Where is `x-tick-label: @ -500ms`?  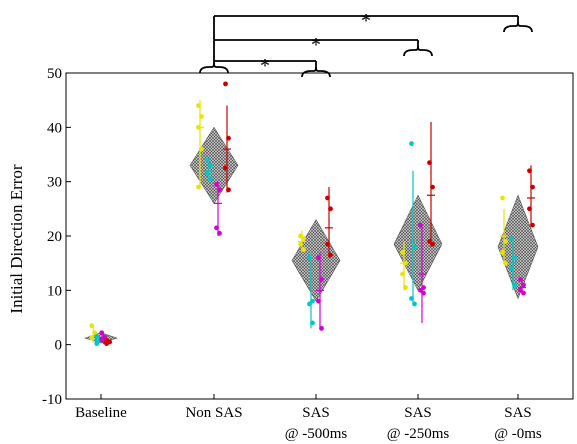 x-tick-label: @ -500ms is located at coordinates (316, 434).